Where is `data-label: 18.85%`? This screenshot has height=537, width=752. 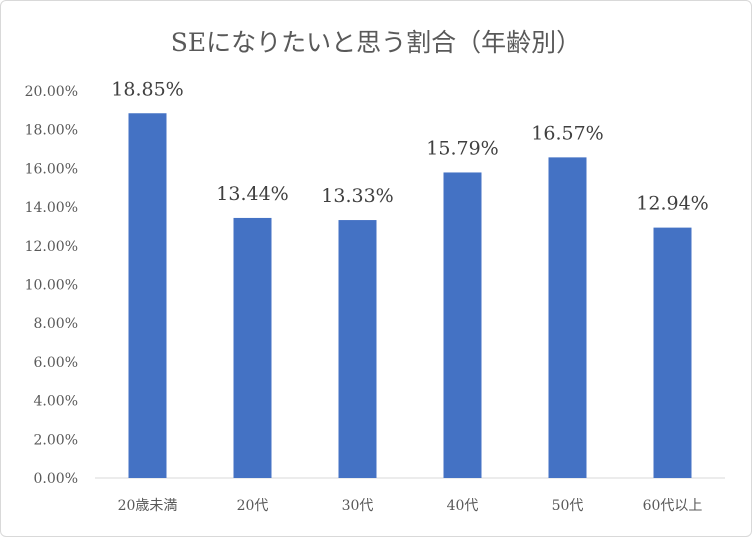 data-label: 18.85% is located at coordinates (147, 89).